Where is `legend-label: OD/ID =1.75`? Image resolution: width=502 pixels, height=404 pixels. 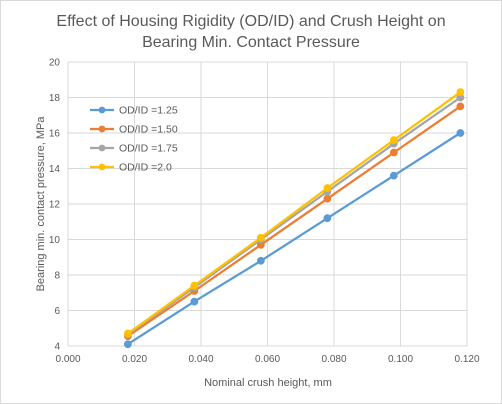
legend-label: OD/ID =1.75 is located at coordinates (148, 149).